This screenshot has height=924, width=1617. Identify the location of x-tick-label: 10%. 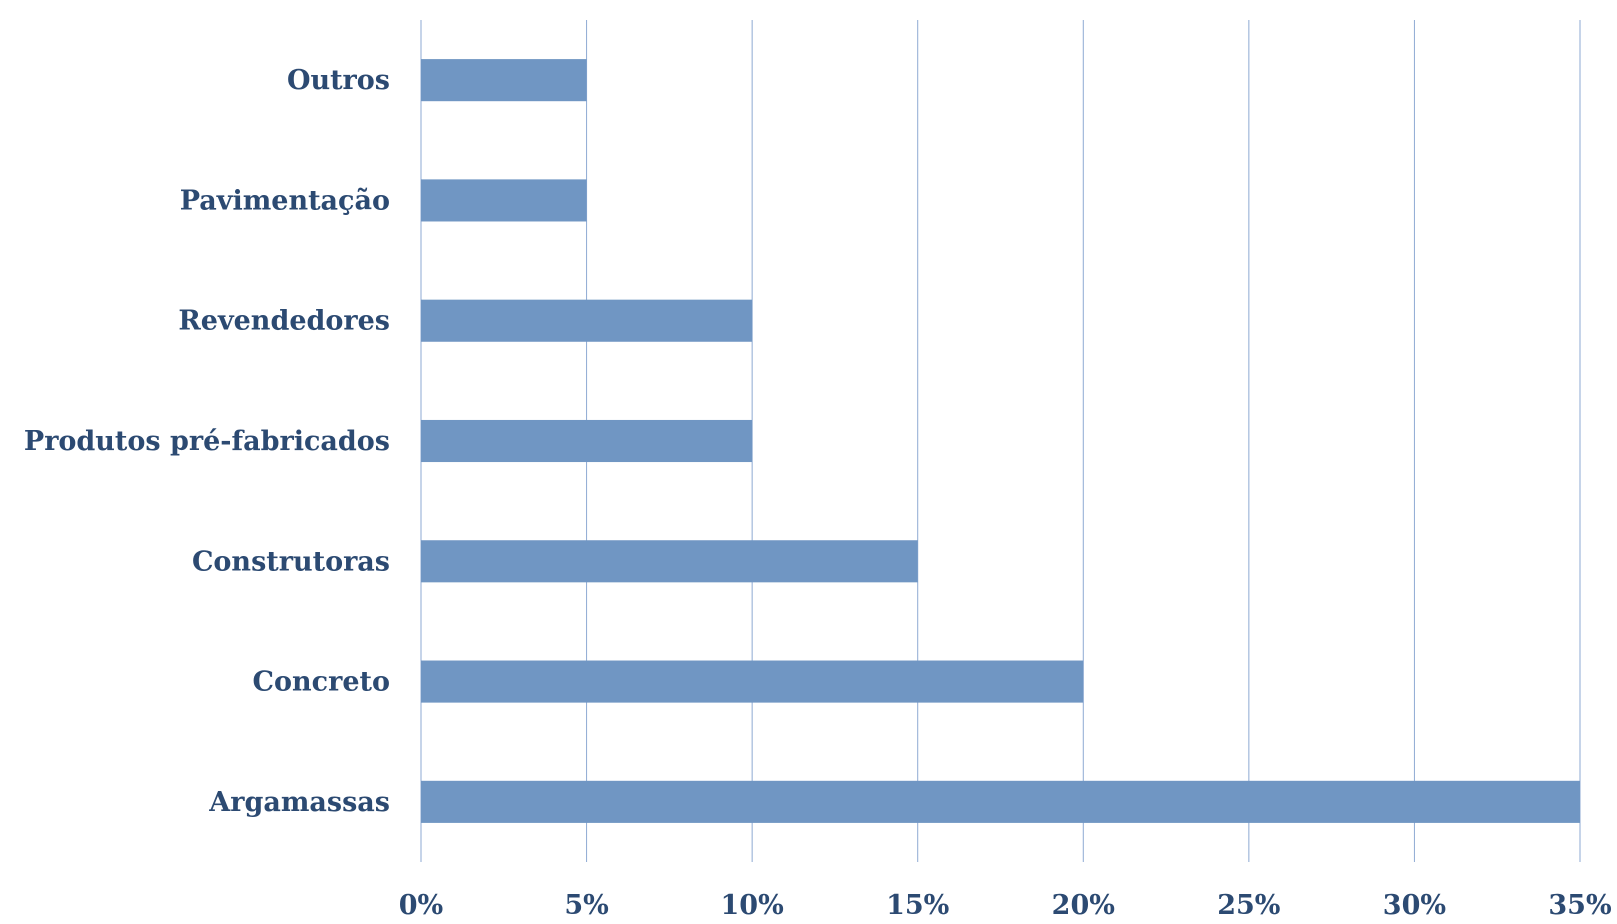
(752, 905).